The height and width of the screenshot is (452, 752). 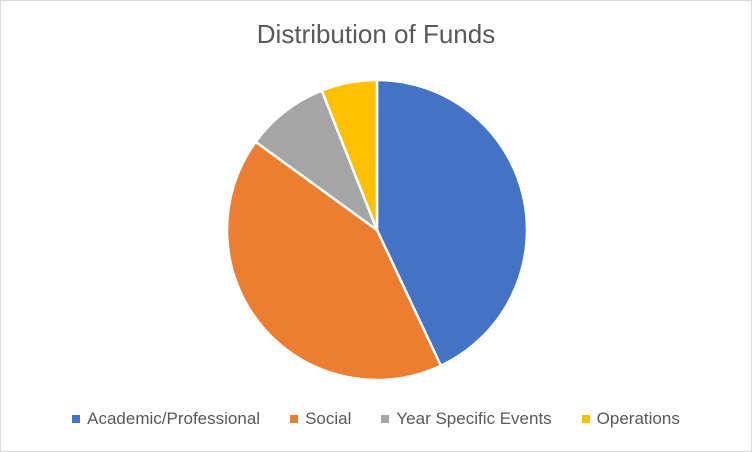 I want to click on legend-label: Operations, so click(x=638, y=418).